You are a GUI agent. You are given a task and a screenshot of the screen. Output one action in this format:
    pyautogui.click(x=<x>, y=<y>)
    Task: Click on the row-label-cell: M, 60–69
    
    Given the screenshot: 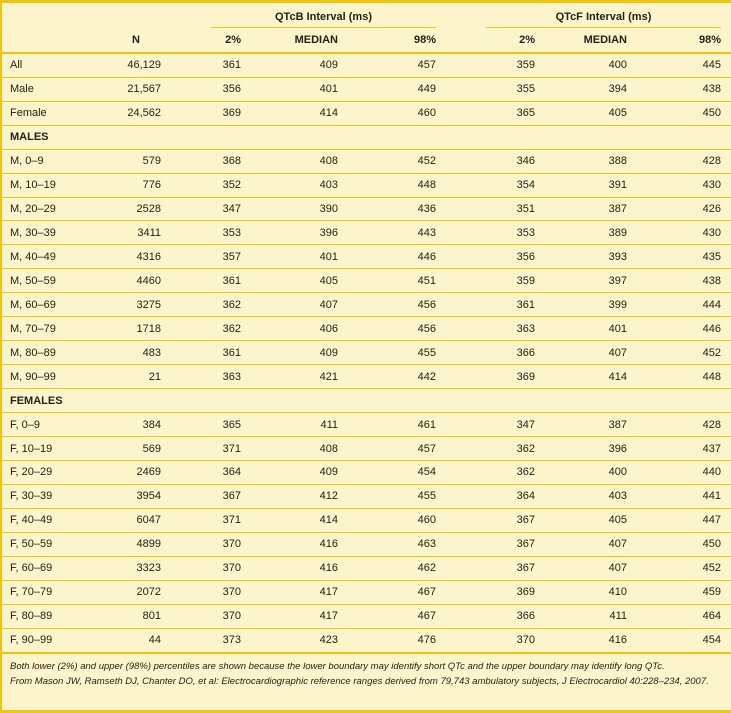 What is the action you would take?
    pyautogui.click(x=51, y=304)
    